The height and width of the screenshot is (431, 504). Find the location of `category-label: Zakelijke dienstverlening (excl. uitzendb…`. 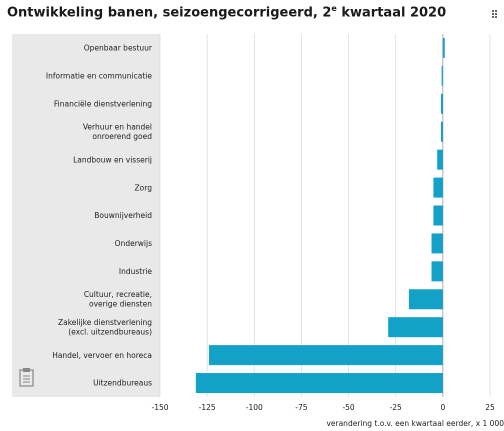

category-label: Zakelijke dienstverlening (excl. uitzendb… is located at coordinates (105, 327).